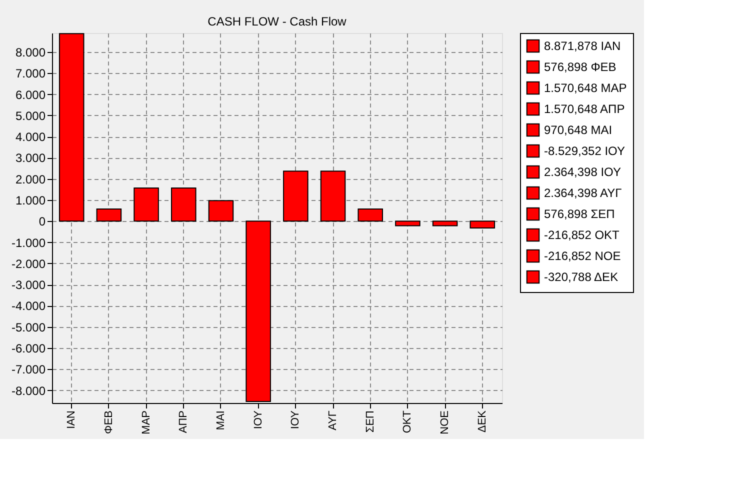  I want to click on legend-label: 2.364,398 ΙΟΥ, so click(583, 172).